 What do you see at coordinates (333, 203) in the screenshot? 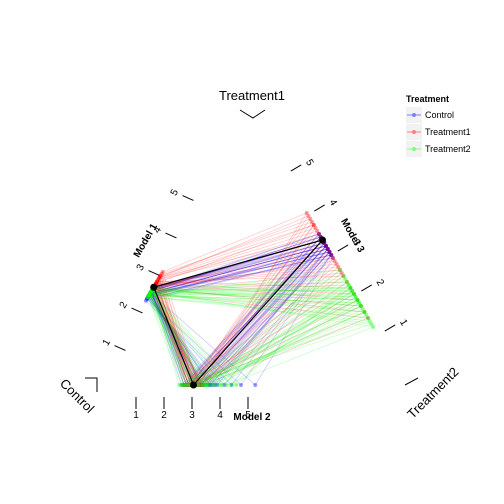
I see `tick-label-model3-4: 4` at bounding box center [333, 203].